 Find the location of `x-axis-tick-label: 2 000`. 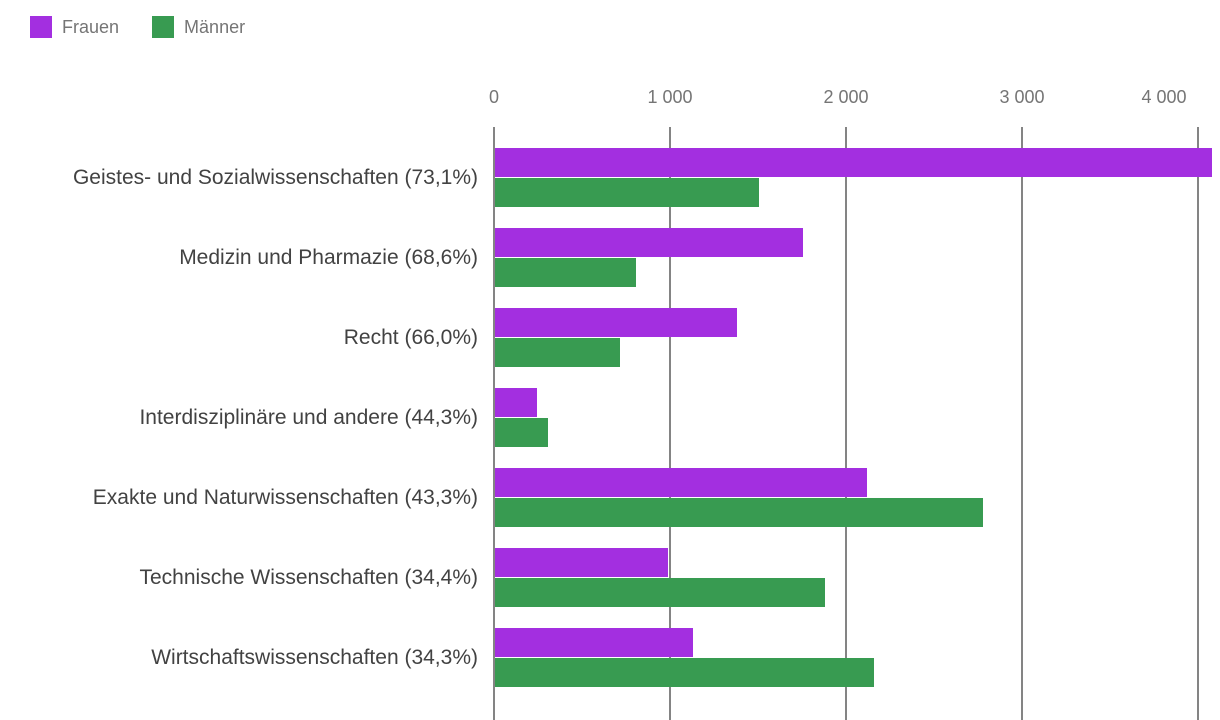

x-axis-tick-label: 2 000 is located at coordinates (846, 97).